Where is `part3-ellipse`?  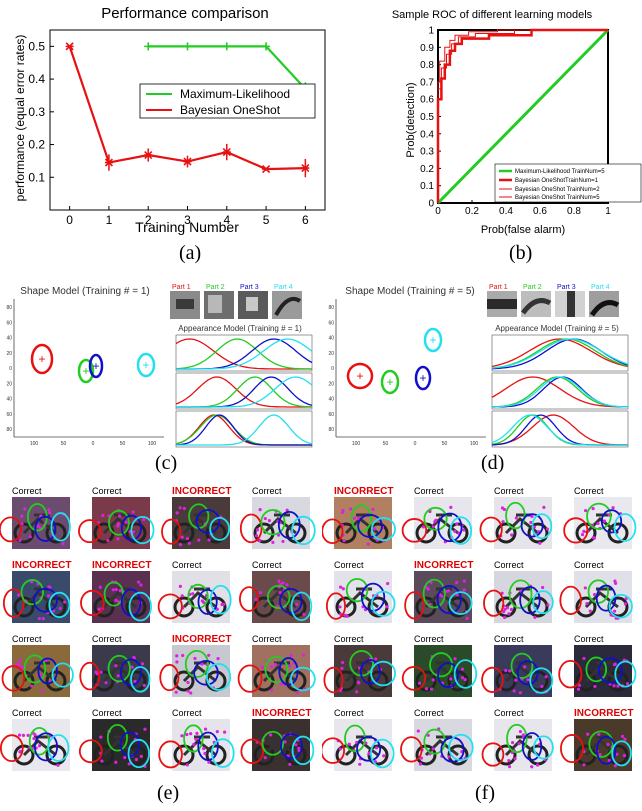 part3-ellipse is located at coordinates (423, 378).